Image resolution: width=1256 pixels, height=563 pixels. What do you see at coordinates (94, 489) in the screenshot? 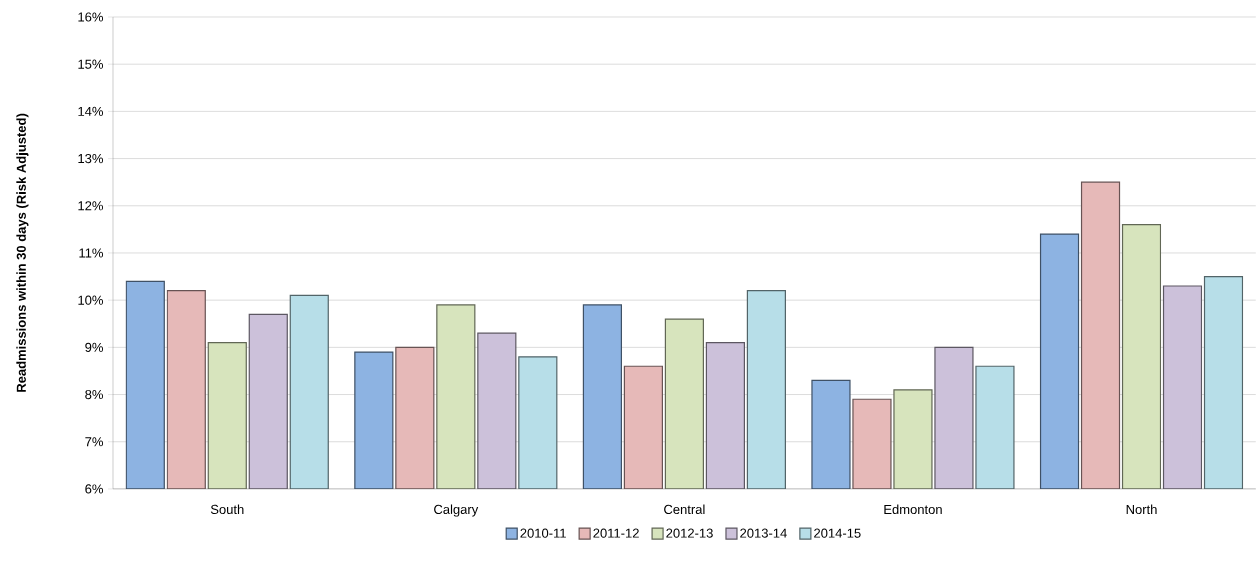
I see `y-tick-label: 6%` at bounding box center [94, 489].